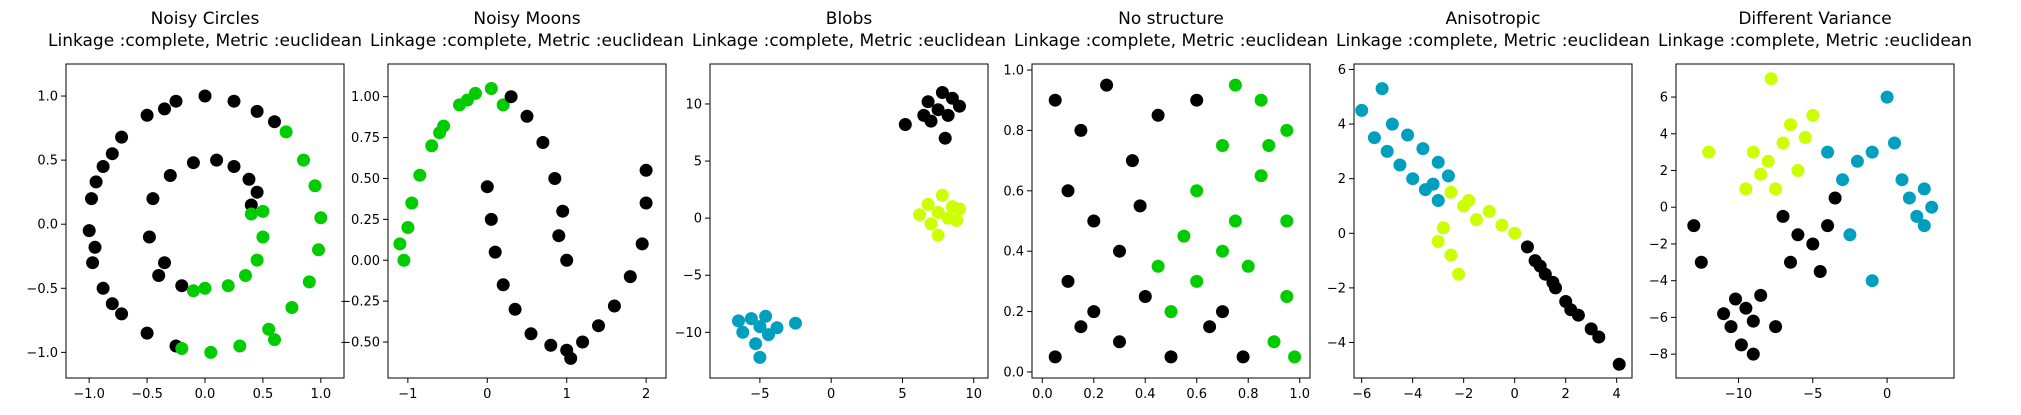  What do you see at coordinates (1664, 134) in the screenshot?
I see `y-tick-label: 4` at bounding box center [1664, 134].